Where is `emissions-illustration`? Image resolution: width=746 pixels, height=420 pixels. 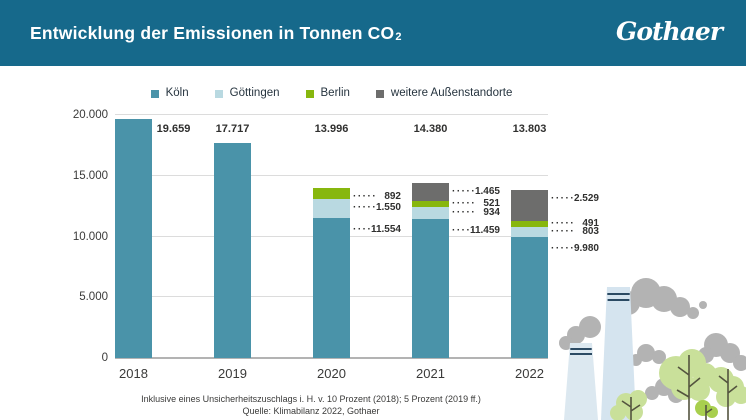 emissions-illustration is located at coordinates (652, 349).